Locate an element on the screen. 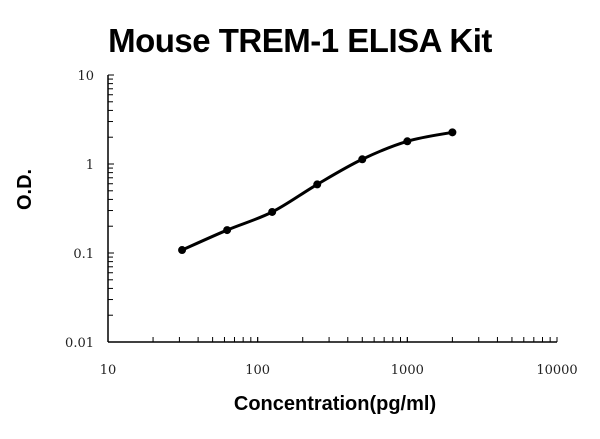  y-tick-label: 0.1 is located at coordinates (83, 254).